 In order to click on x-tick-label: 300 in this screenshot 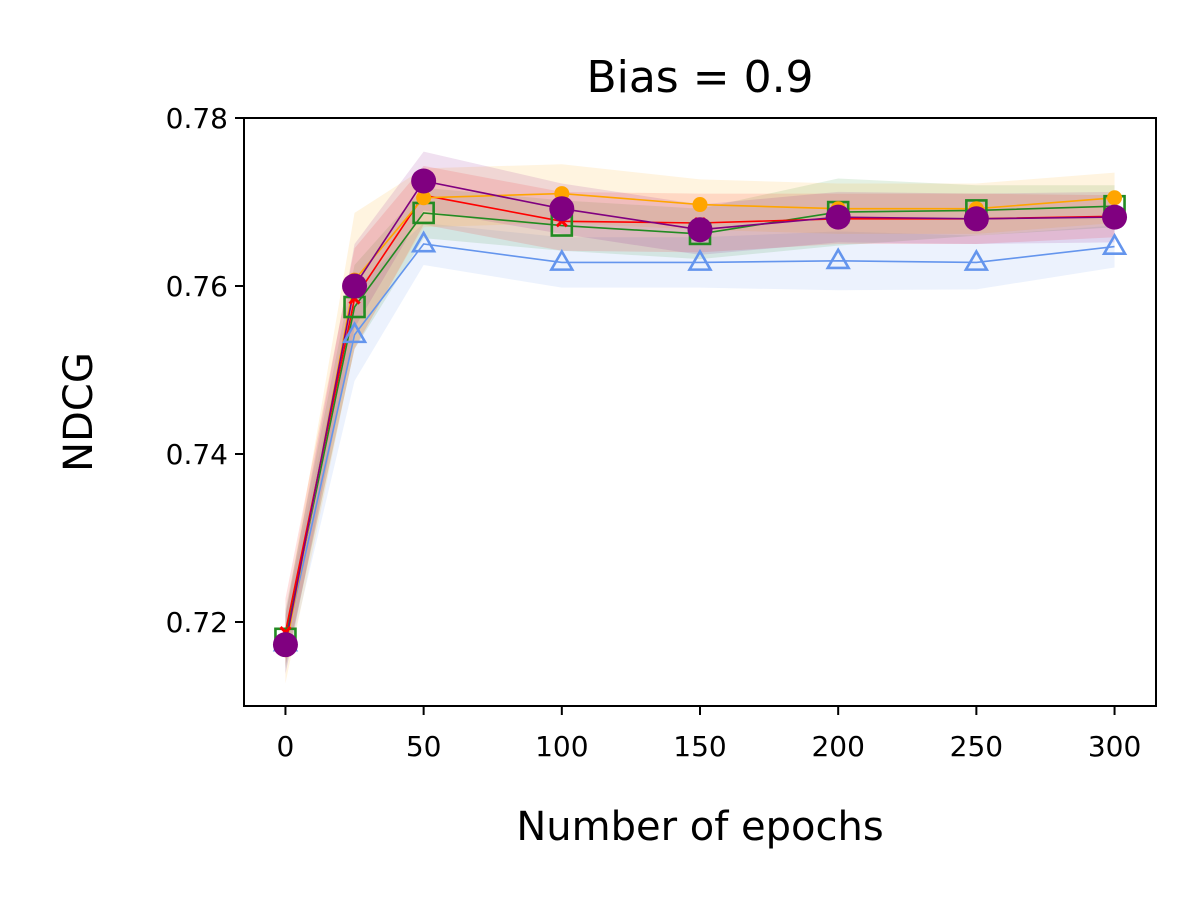, I will do `click(1114, 746)`.